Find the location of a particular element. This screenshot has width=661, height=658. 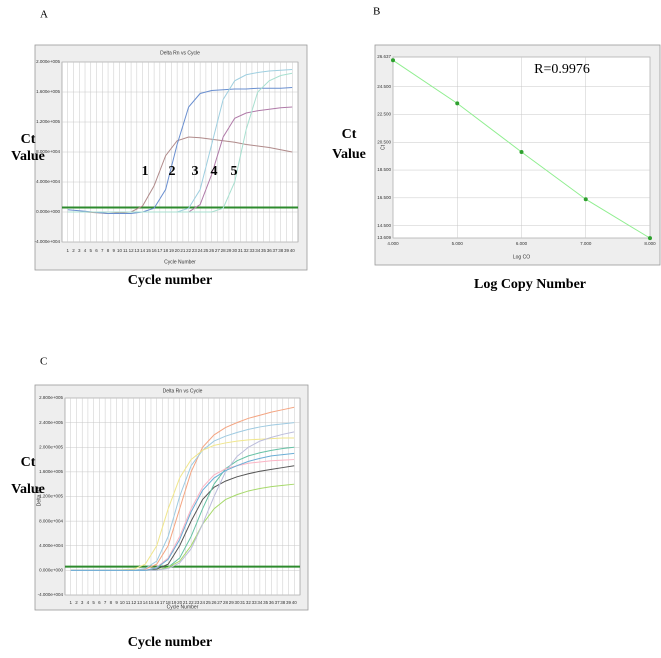

y-tick-label: 24.500 is located at coordinates (384, 86).